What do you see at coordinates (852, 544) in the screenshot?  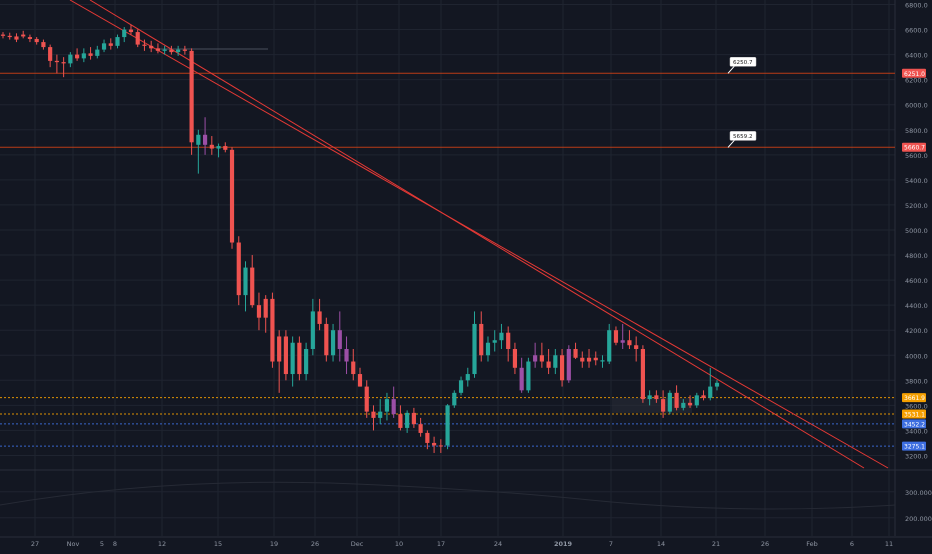 I see `x-tick-label: 6` at bounding box center [852, 544].